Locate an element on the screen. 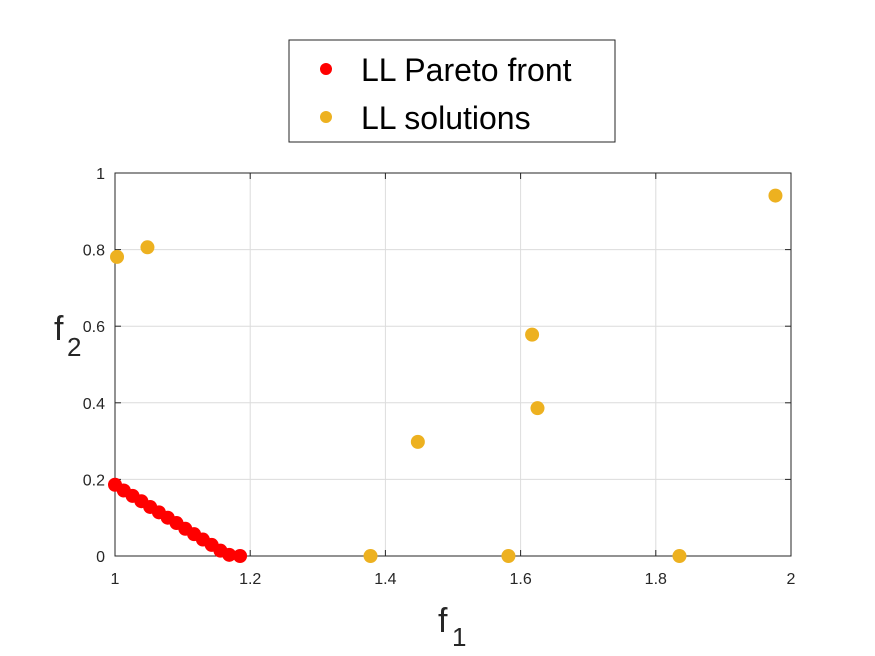 This screenshot has width=875, height=656. x-tick-label: 1.4 is located at coordinates (385, 579).